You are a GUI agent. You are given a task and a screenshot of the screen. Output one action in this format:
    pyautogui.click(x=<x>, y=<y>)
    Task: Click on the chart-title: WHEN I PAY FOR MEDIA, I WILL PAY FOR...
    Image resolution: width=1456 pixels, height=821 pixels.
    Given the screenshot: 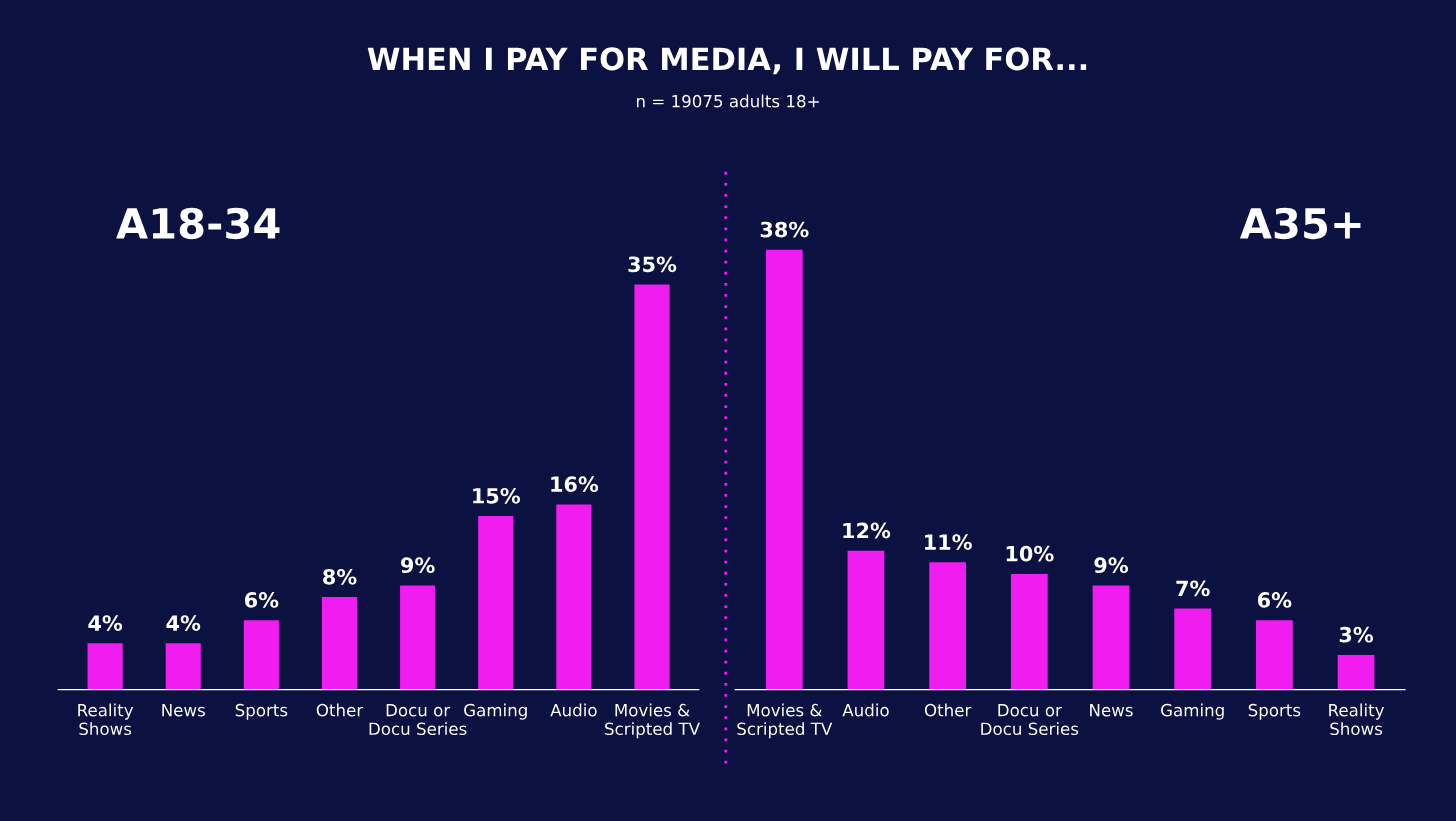 What is the action you would take?
    pyautogui.click(x=727, y=61)
    